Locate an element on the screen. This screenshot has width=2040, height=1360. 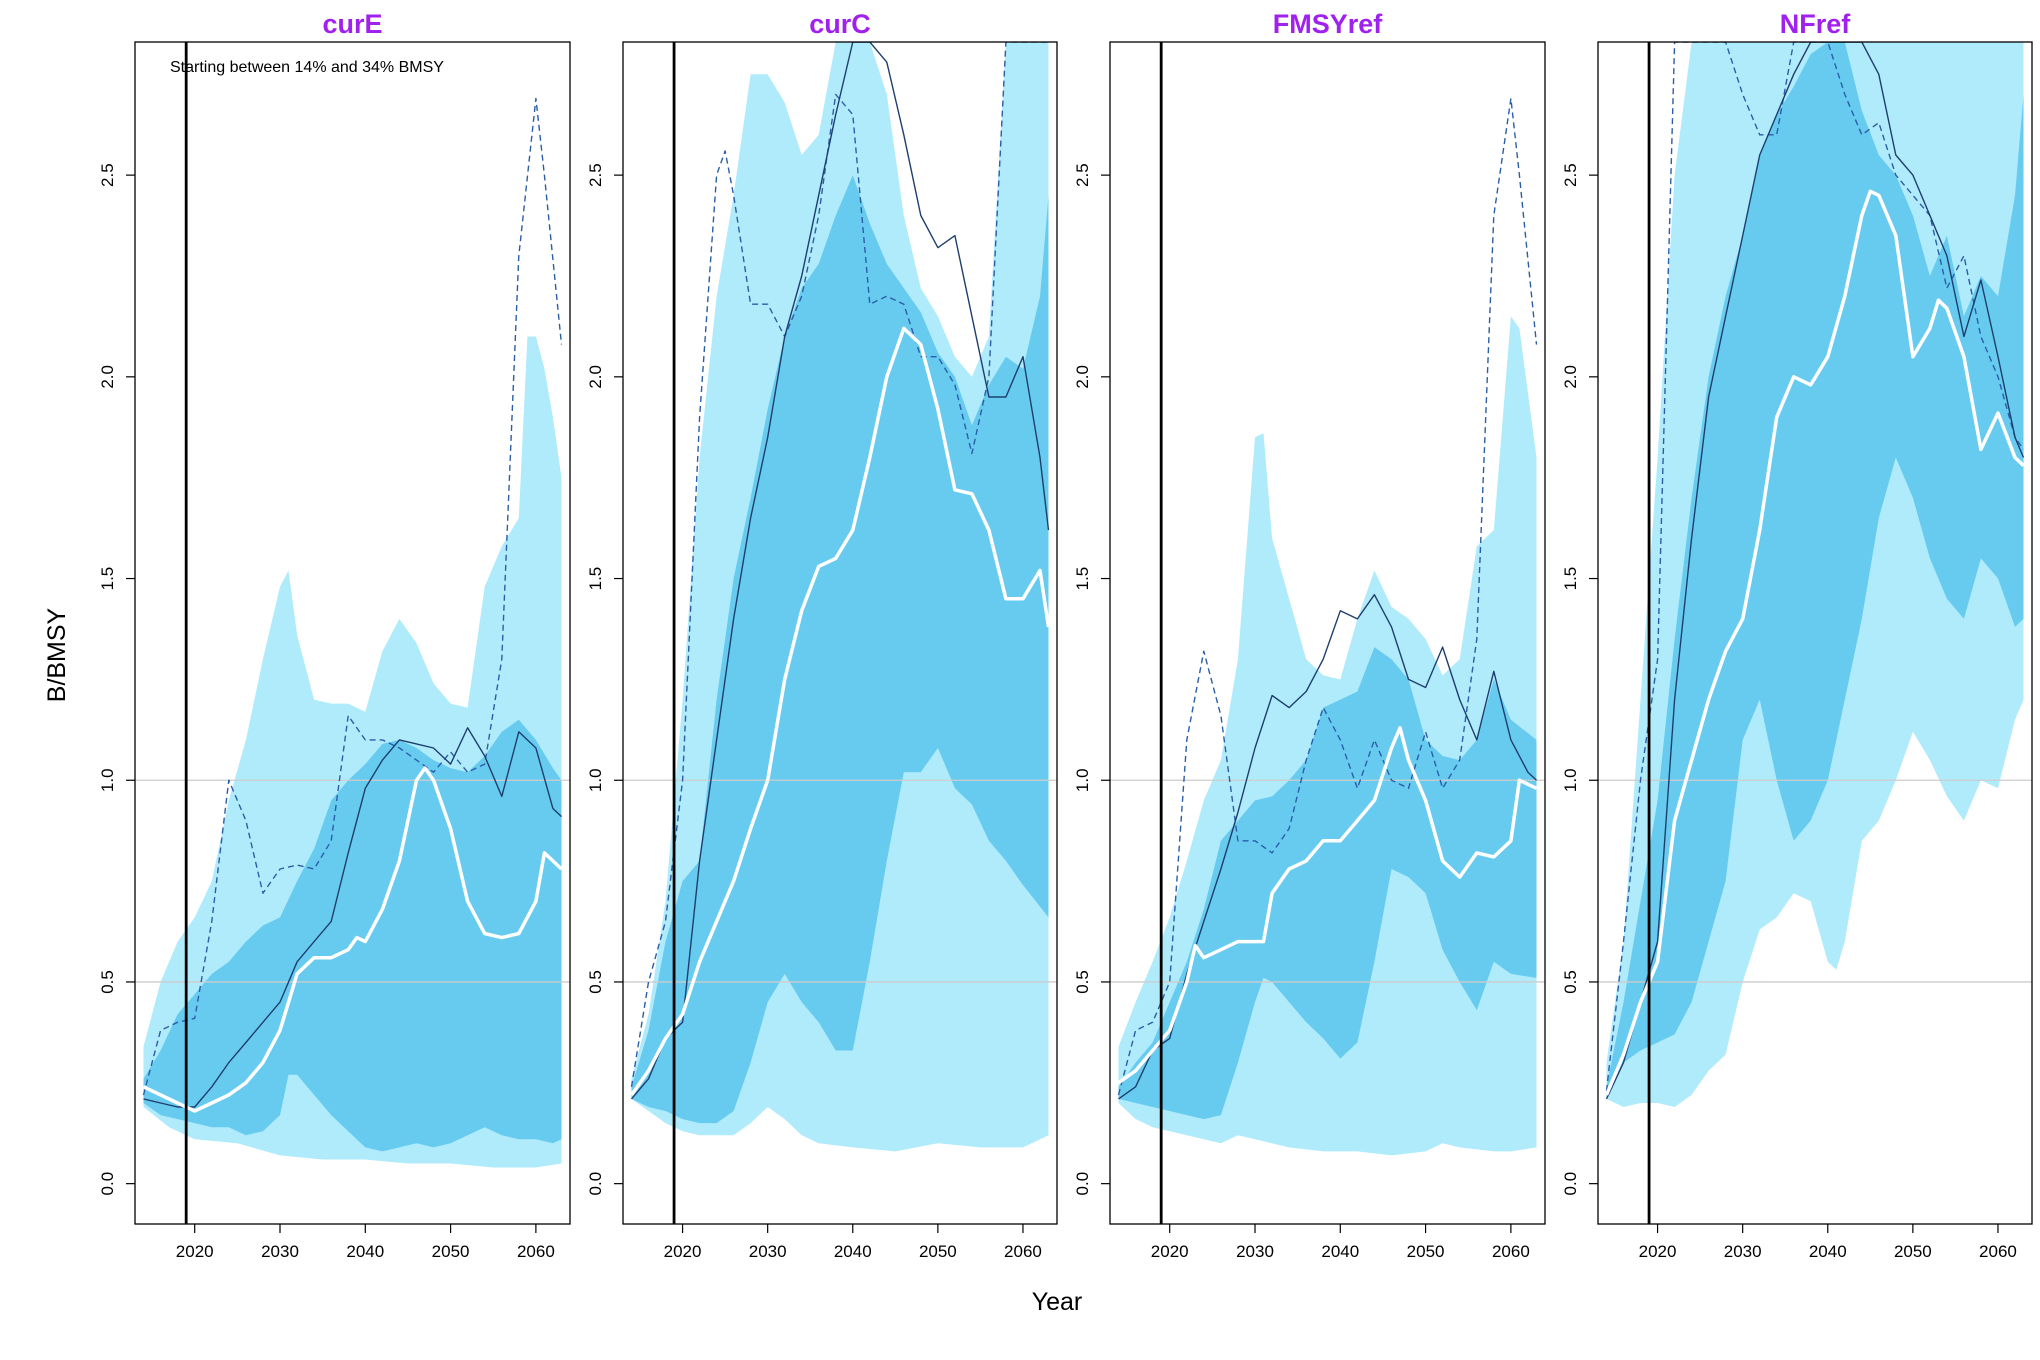
panel-4-y-tick-label: 1.5 is located at coordinates (1570, 579).